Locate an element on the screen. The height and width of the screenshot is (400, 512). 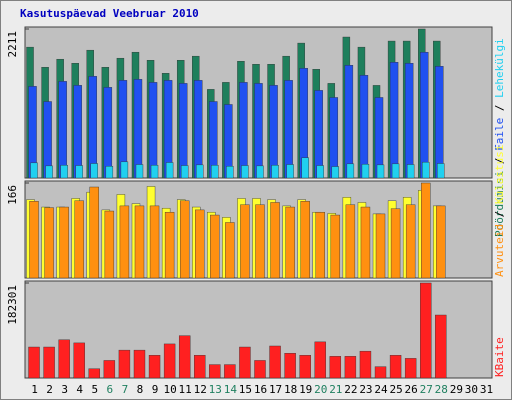
x-tick-label: 21 is located at coordinates (335, 389).